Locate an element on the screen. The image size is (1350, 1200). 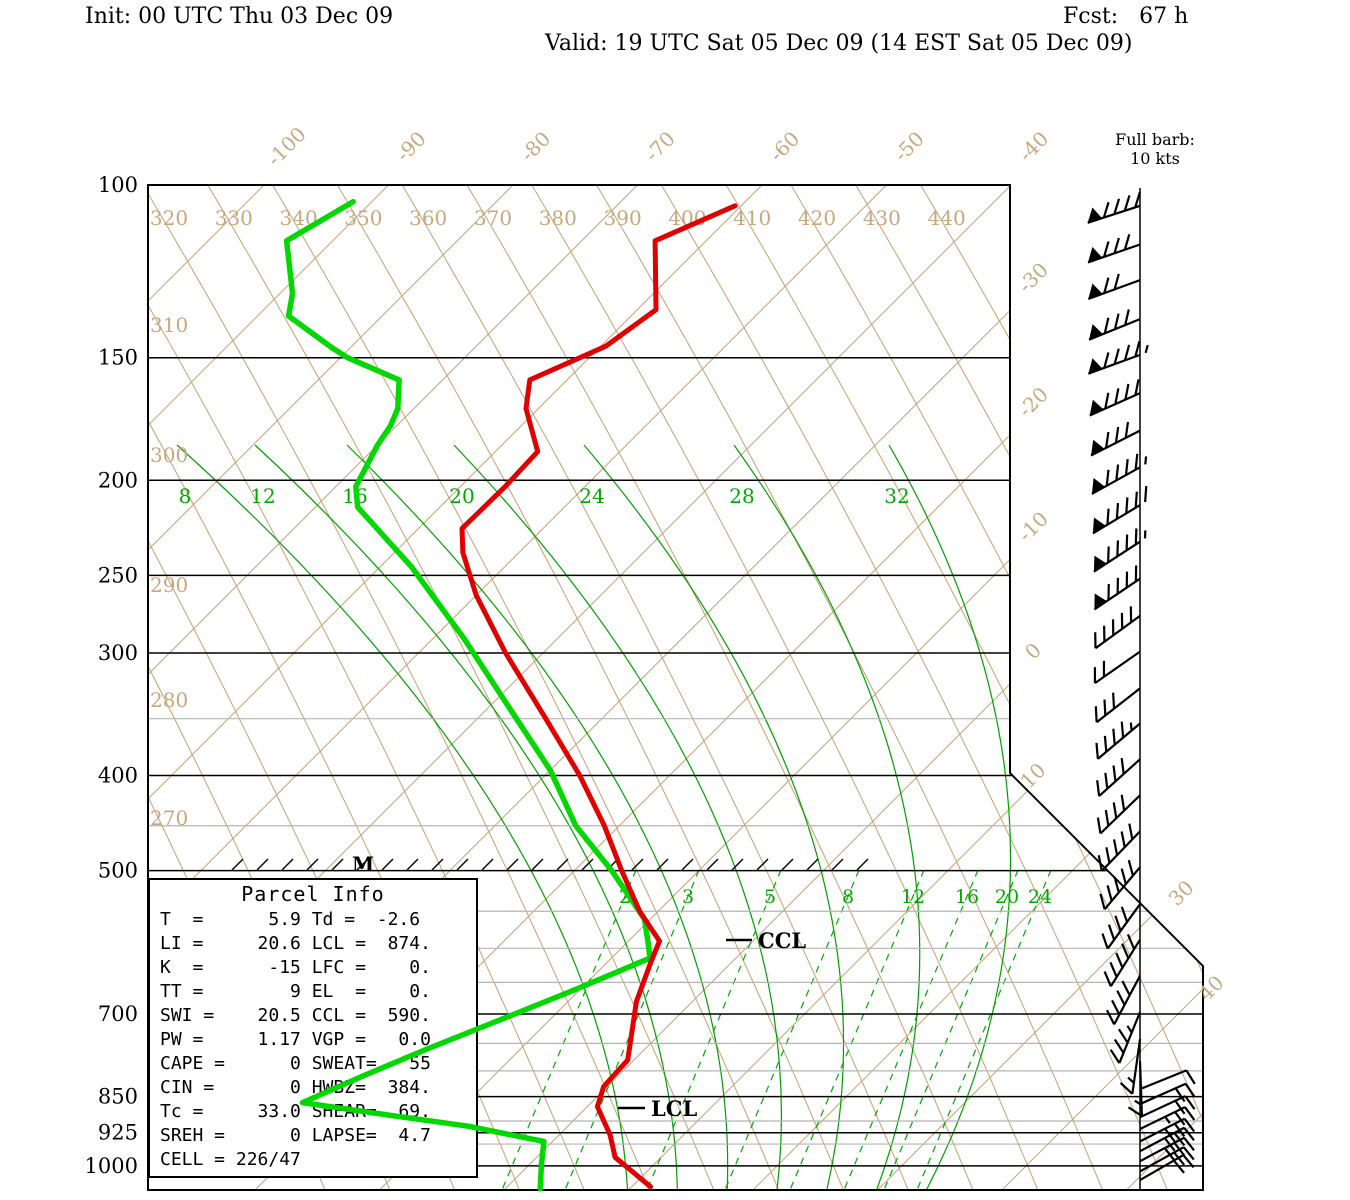
svg-text: 16 is located at coordinates (967, 897).